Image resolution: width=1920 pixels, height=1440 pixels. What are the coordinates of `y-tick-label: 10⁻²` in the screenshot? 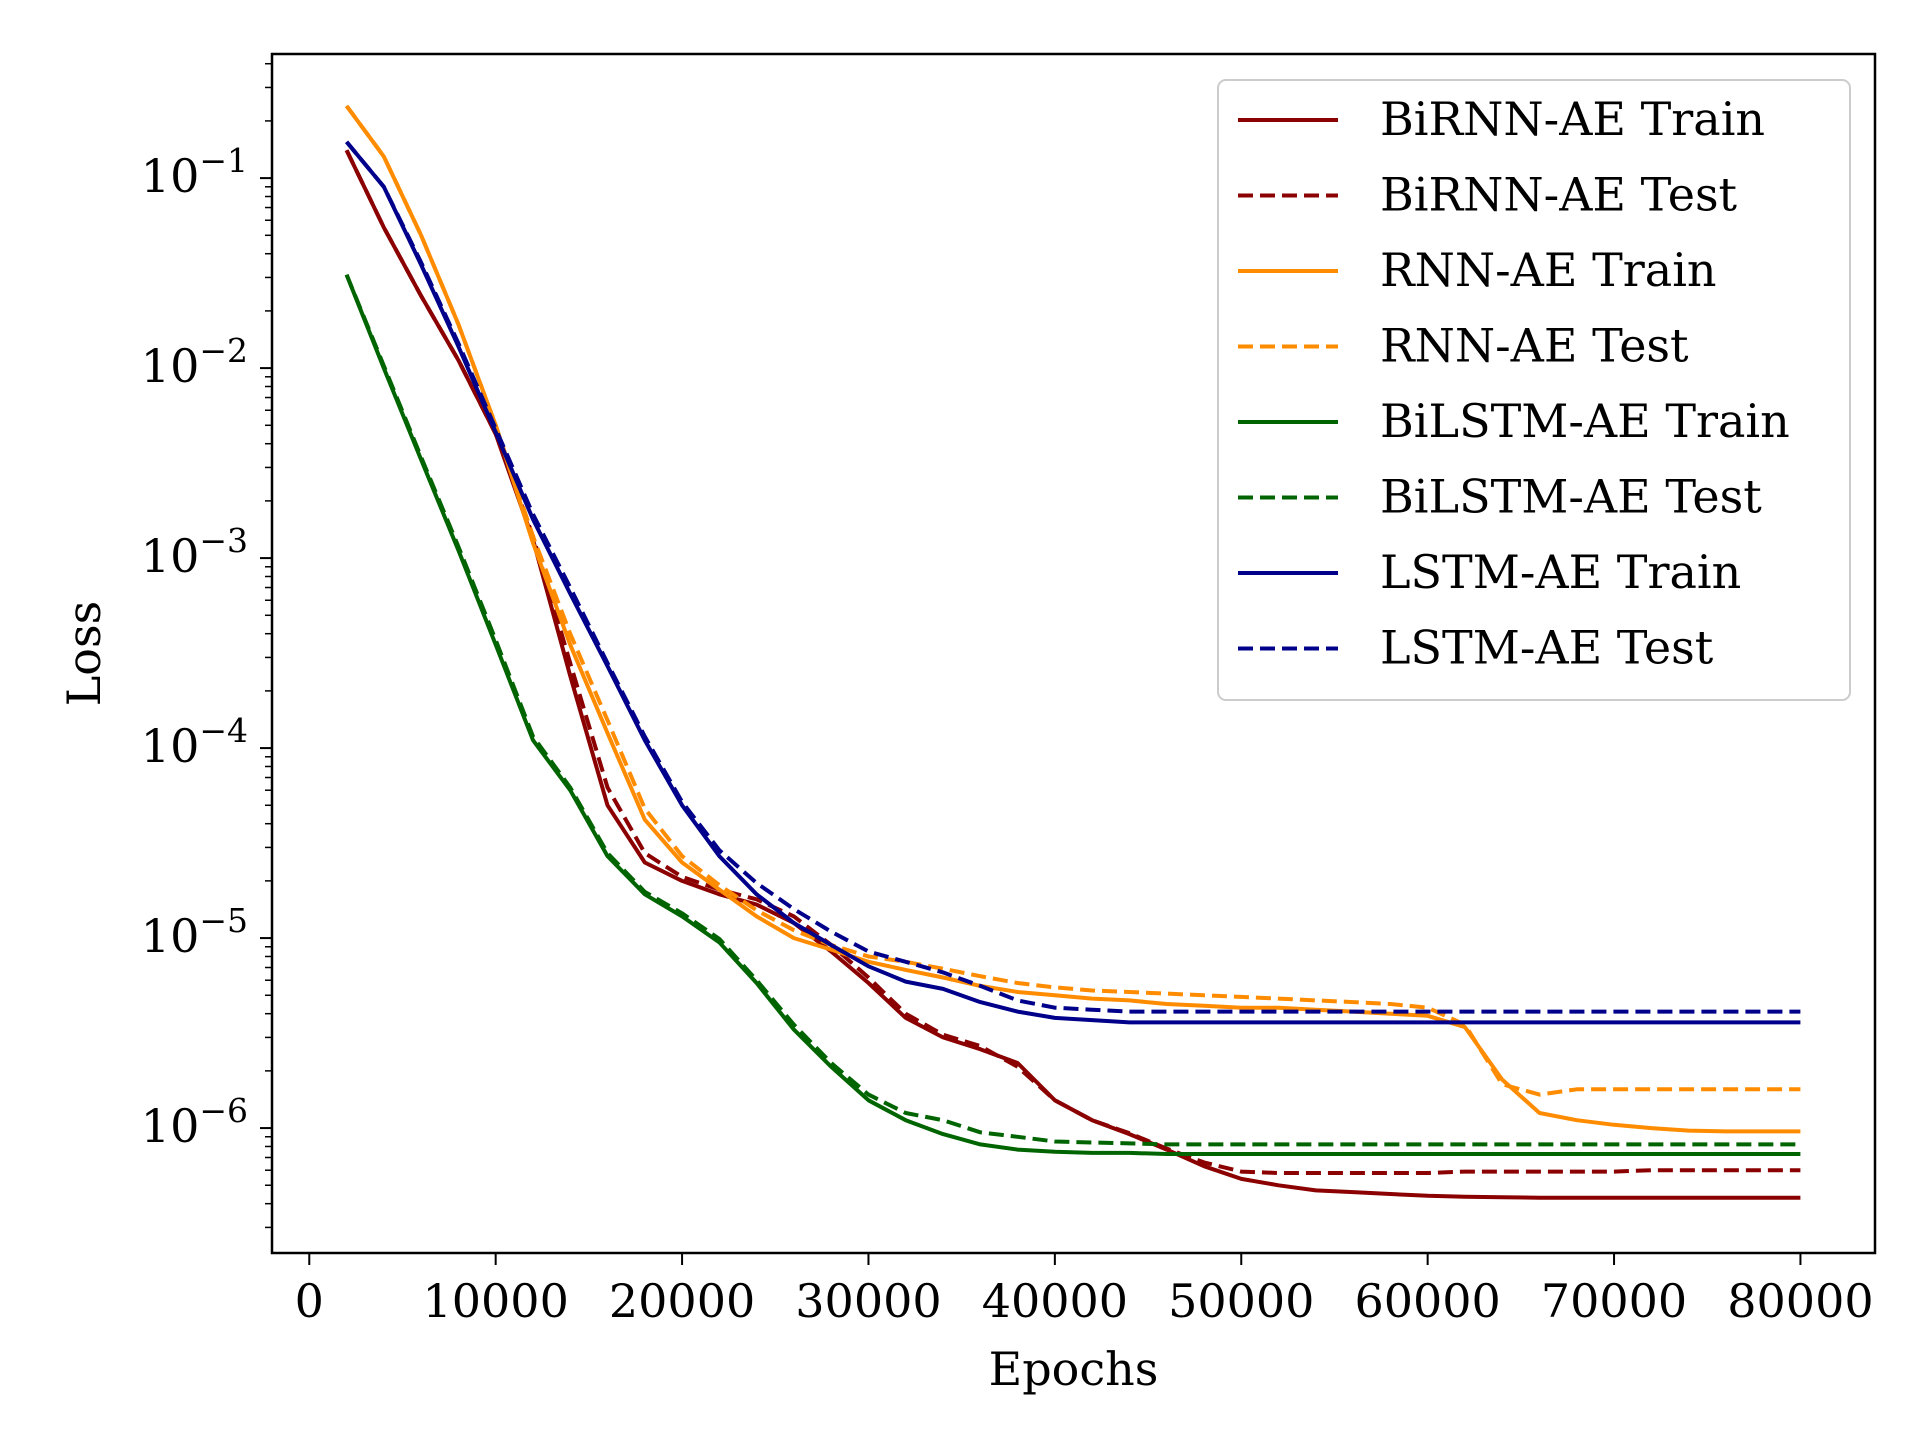 It's located at (194, 362).